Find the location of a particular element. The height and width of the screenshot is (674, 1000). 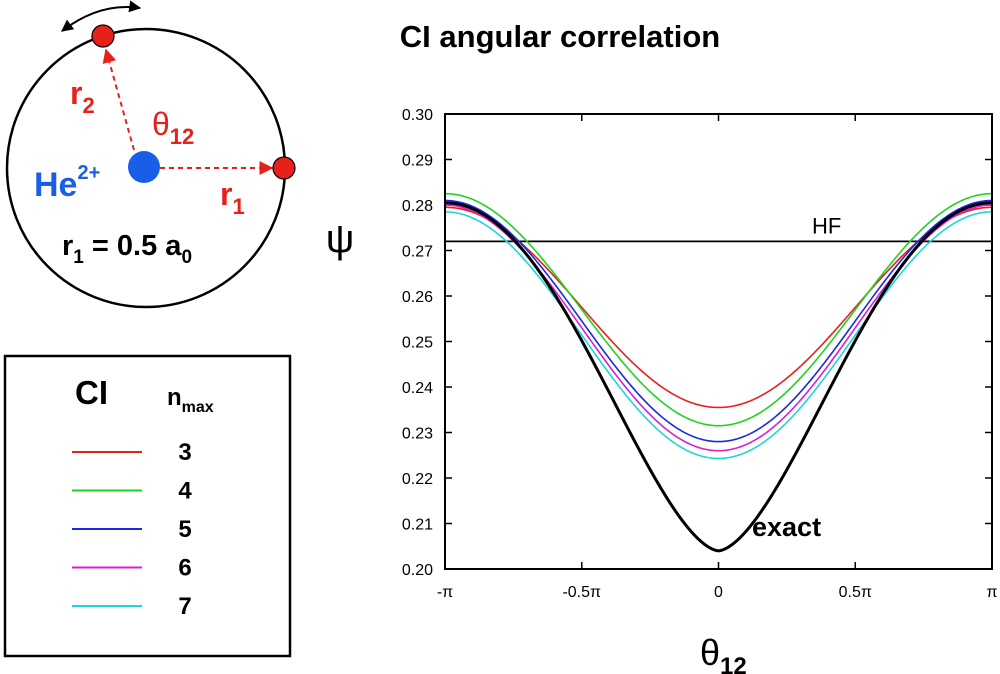

r2-vector is located at coordinates (118, 99).